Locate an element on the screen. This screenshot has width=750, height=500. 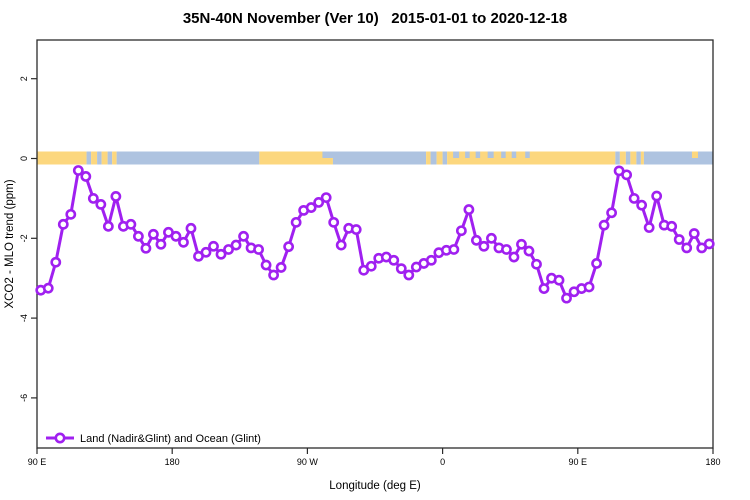
legend: Land (Nadir&Glint) and Ocean (Glint) is located at coordinates (153, 438).